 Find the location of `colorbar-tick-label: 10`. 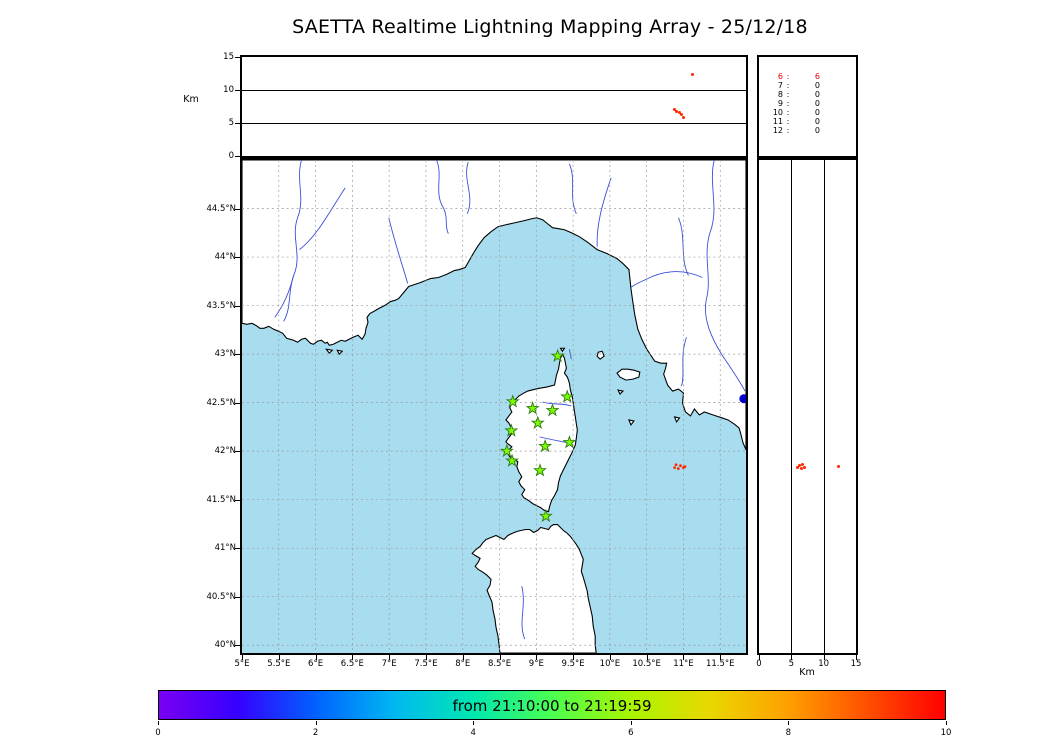

colorbar-tick-label: 10 is located at coordinates (946, 733).